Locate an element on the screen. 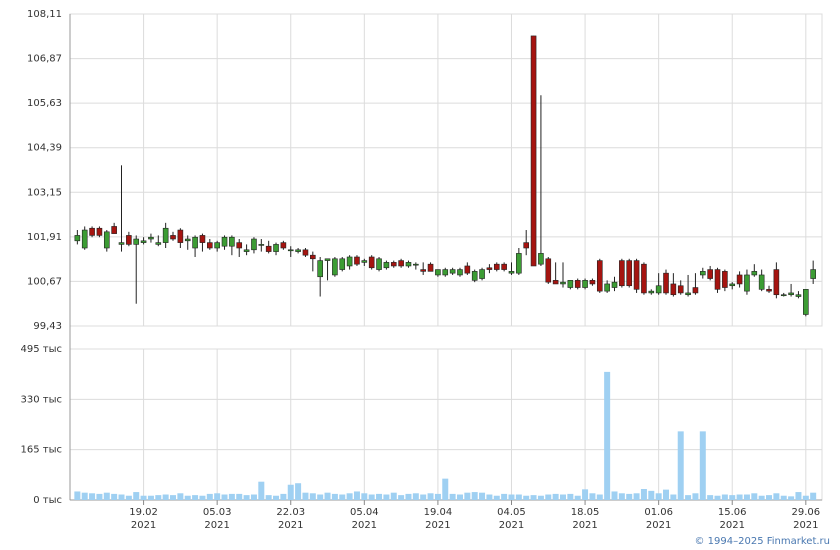 The width and height of the screenshot is (840, 550). footer: © 1994–2025 Finmarket.ru is located at coordinates (762, 541).